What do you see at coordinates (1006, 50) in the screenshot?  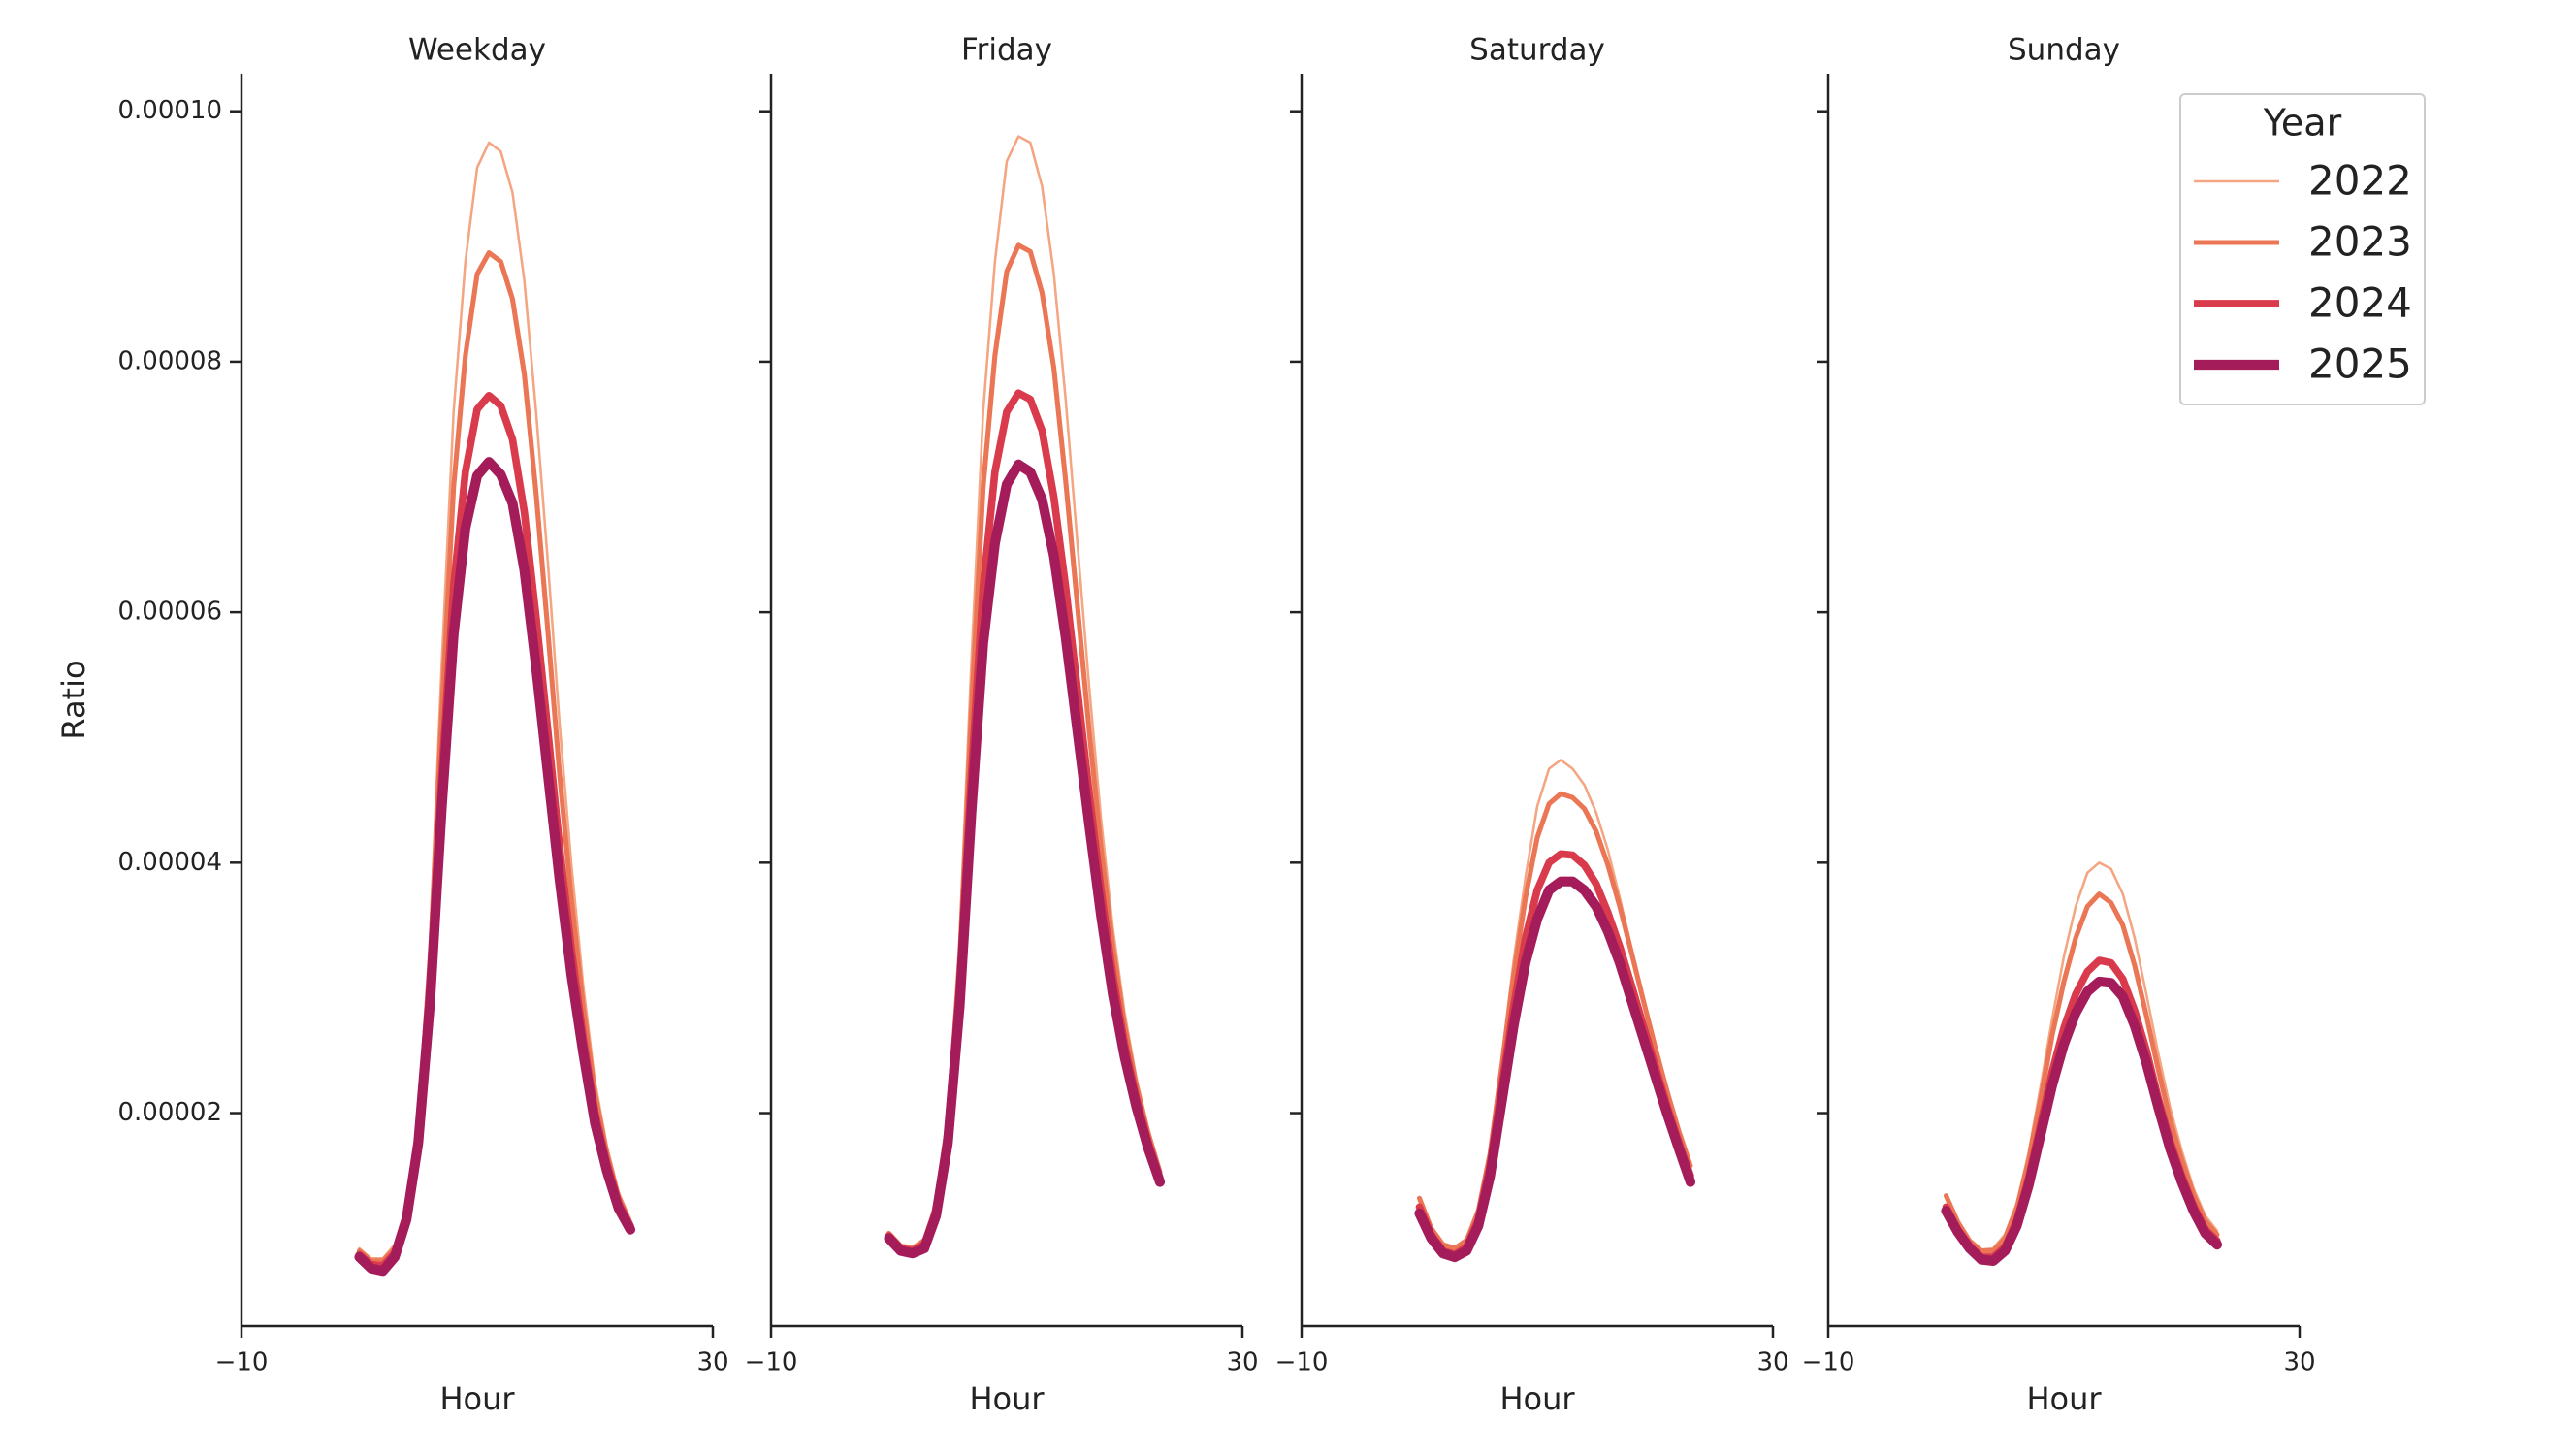 I see `panel-title: Friday` at bounding box center [1006, 50].